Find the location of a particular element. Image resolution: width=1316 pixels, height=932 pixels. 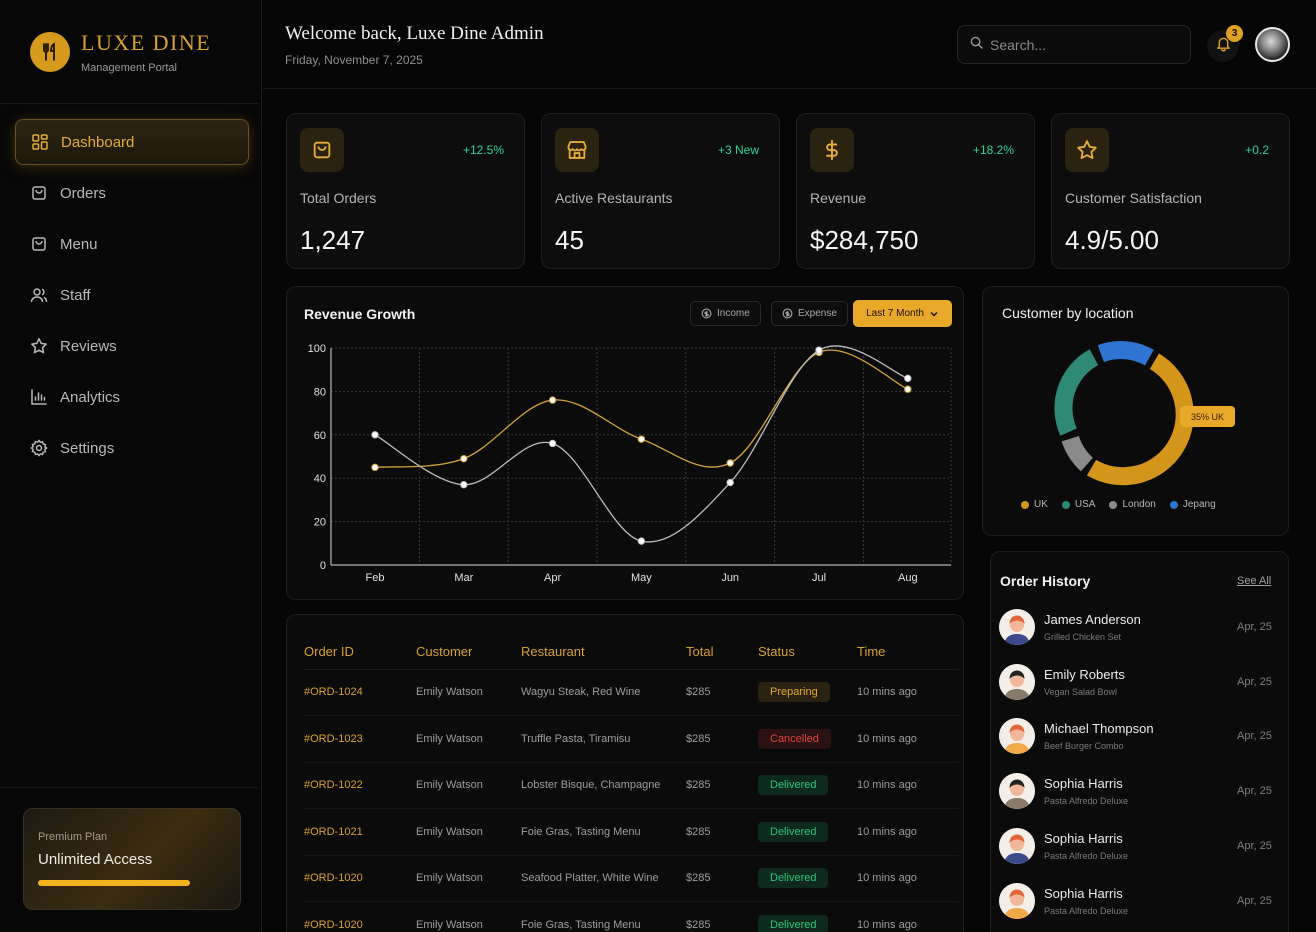

legend-label: UK is located at coordinates (1041, 504).